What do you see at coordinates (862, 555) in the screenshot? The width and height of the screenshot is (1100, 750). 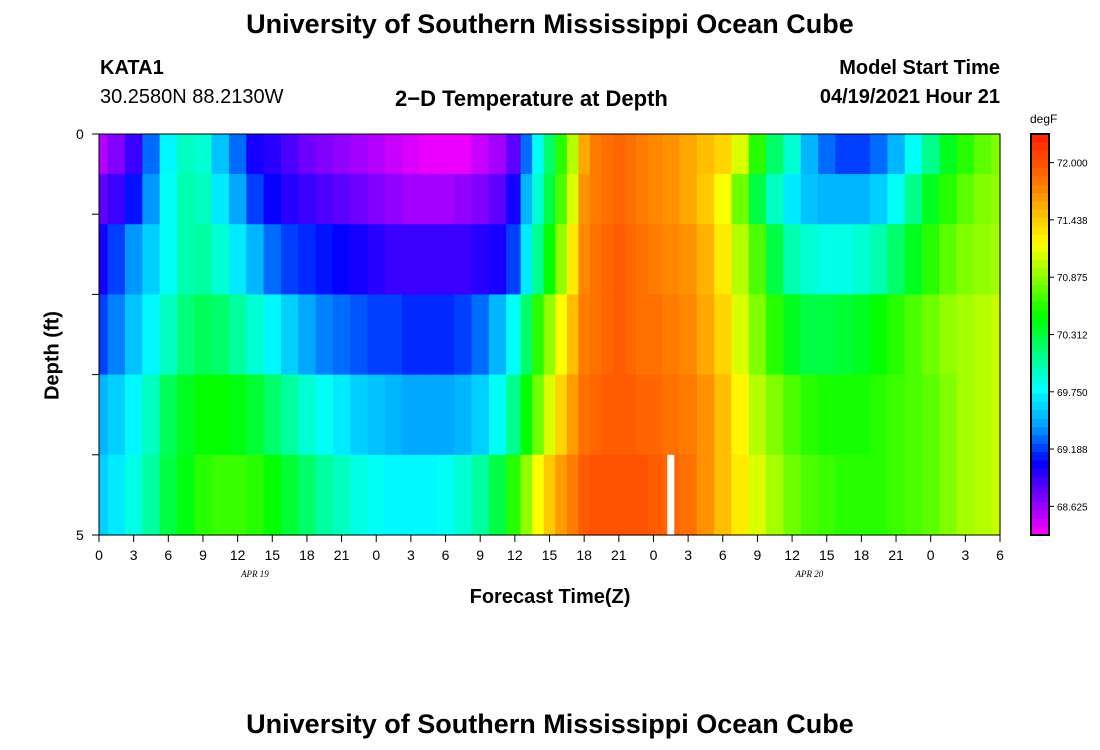 I see `x-tick-label: 18` at bounding box center [862, 555].